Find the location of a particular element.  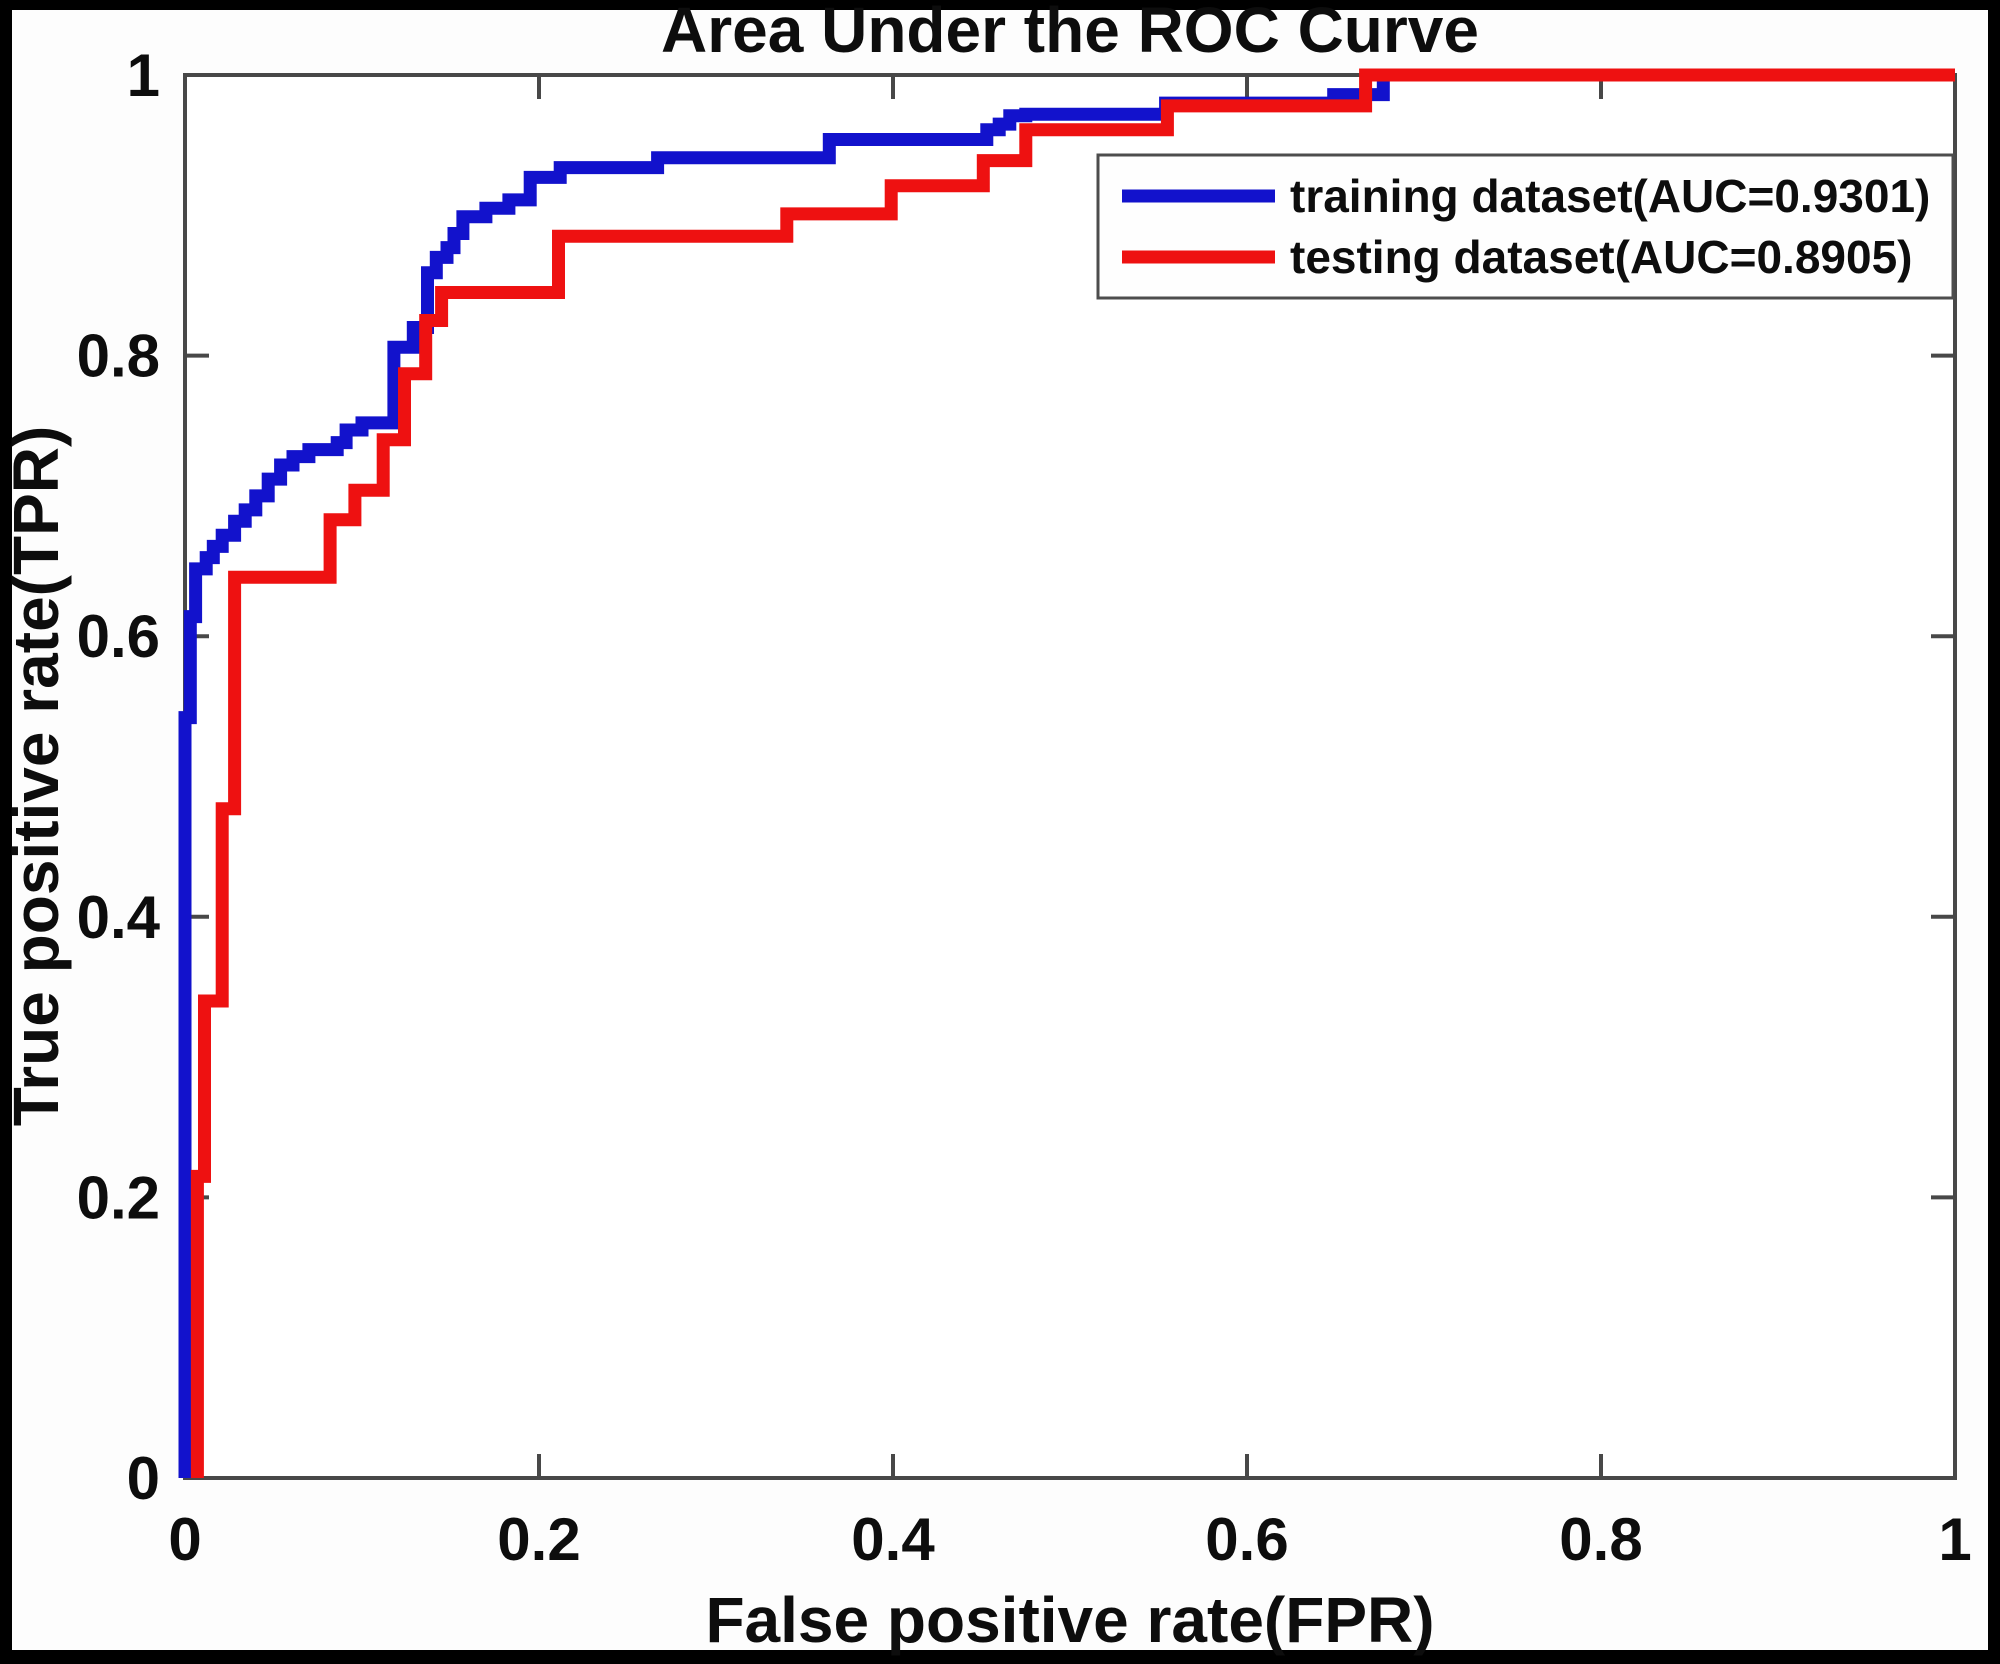

x-tick-label: 0.4 is located at coordinates (893, 1539).